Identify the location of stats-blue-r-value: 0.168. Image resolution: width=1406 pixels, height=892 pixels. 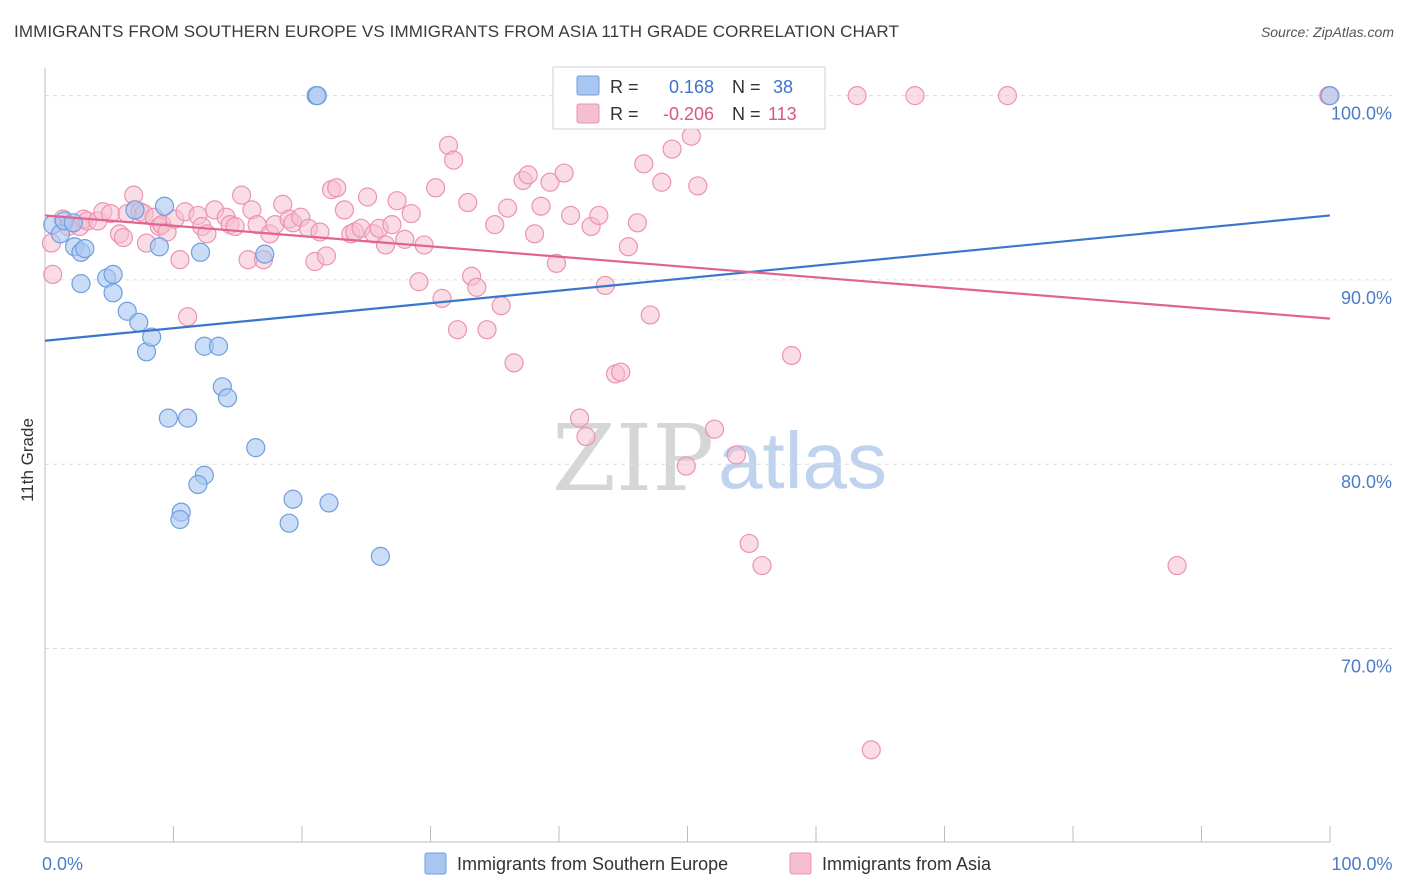
(691, 87).